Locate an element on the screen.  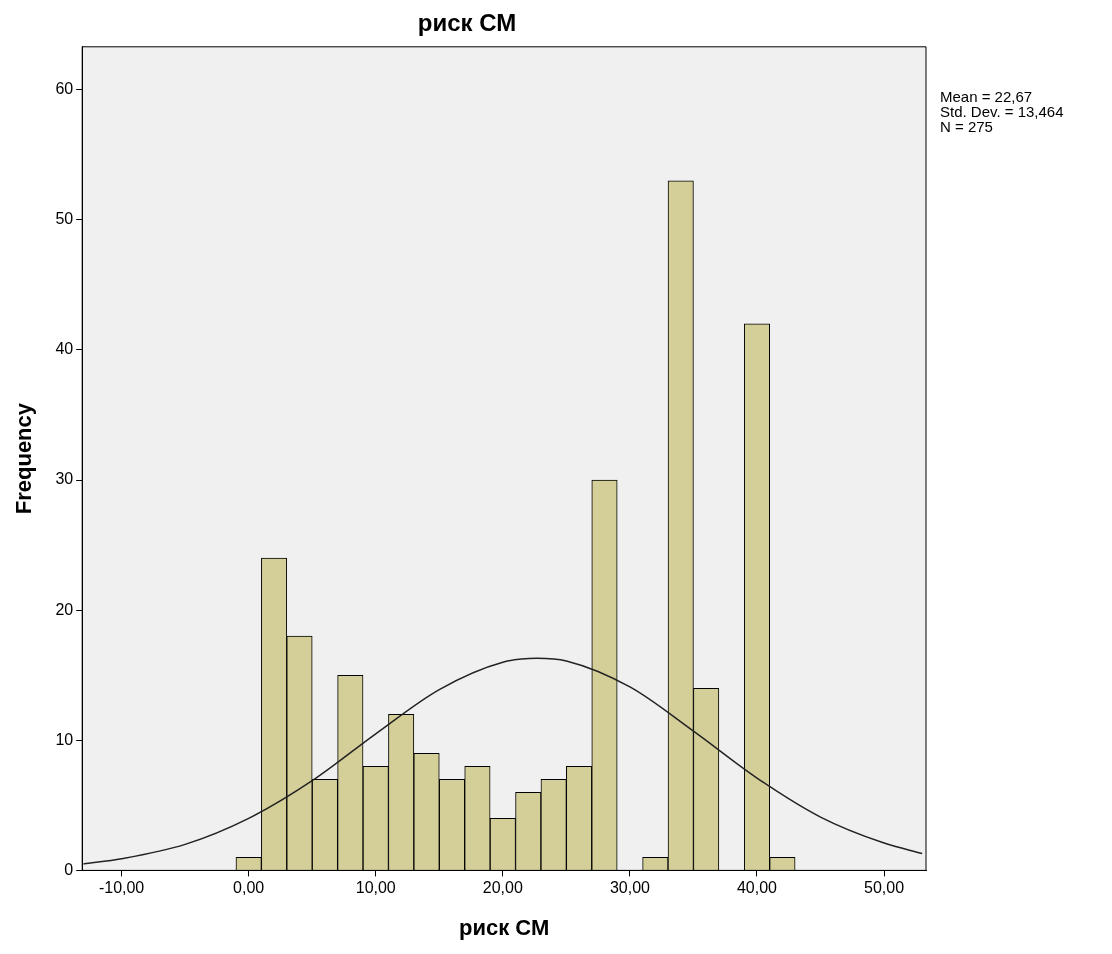
y-tick-label: 10 is located at coordinates (64, 739).